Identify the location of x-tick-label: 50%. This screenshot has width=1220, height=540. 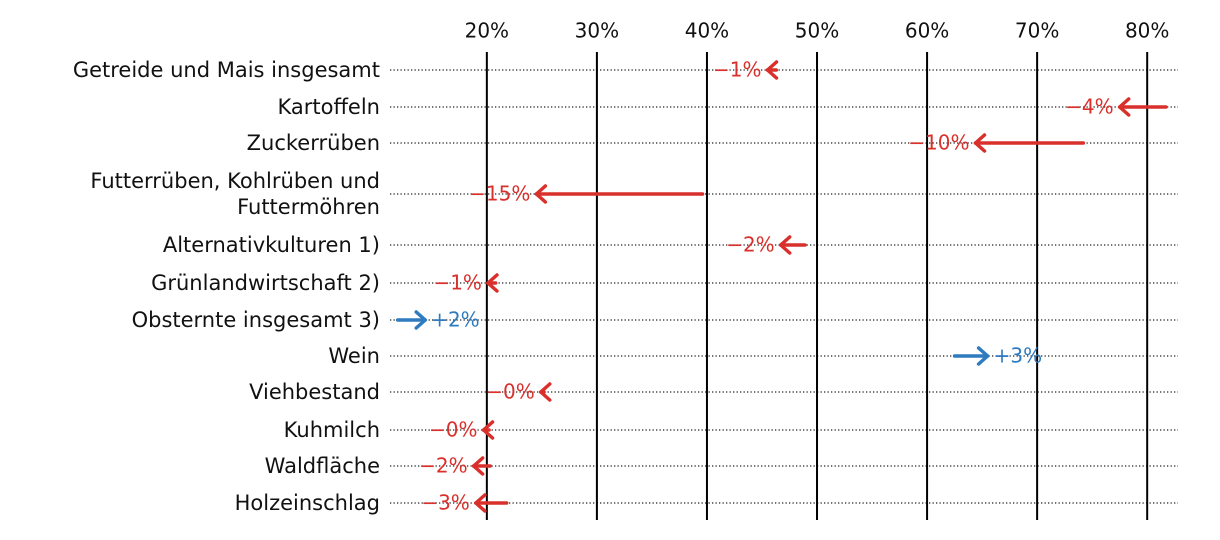
(817, 31).